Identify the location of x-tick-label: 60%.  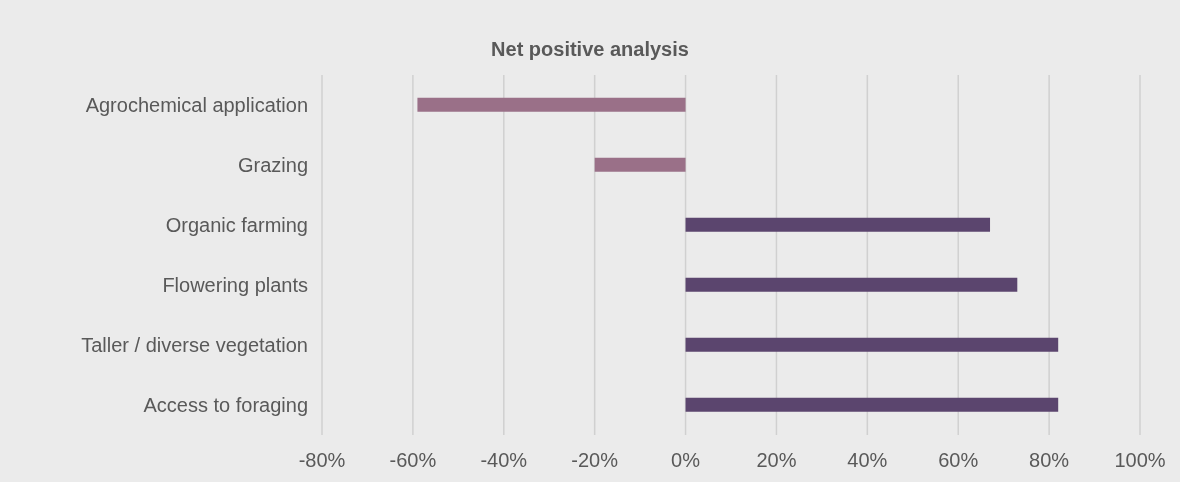
(958, 460).